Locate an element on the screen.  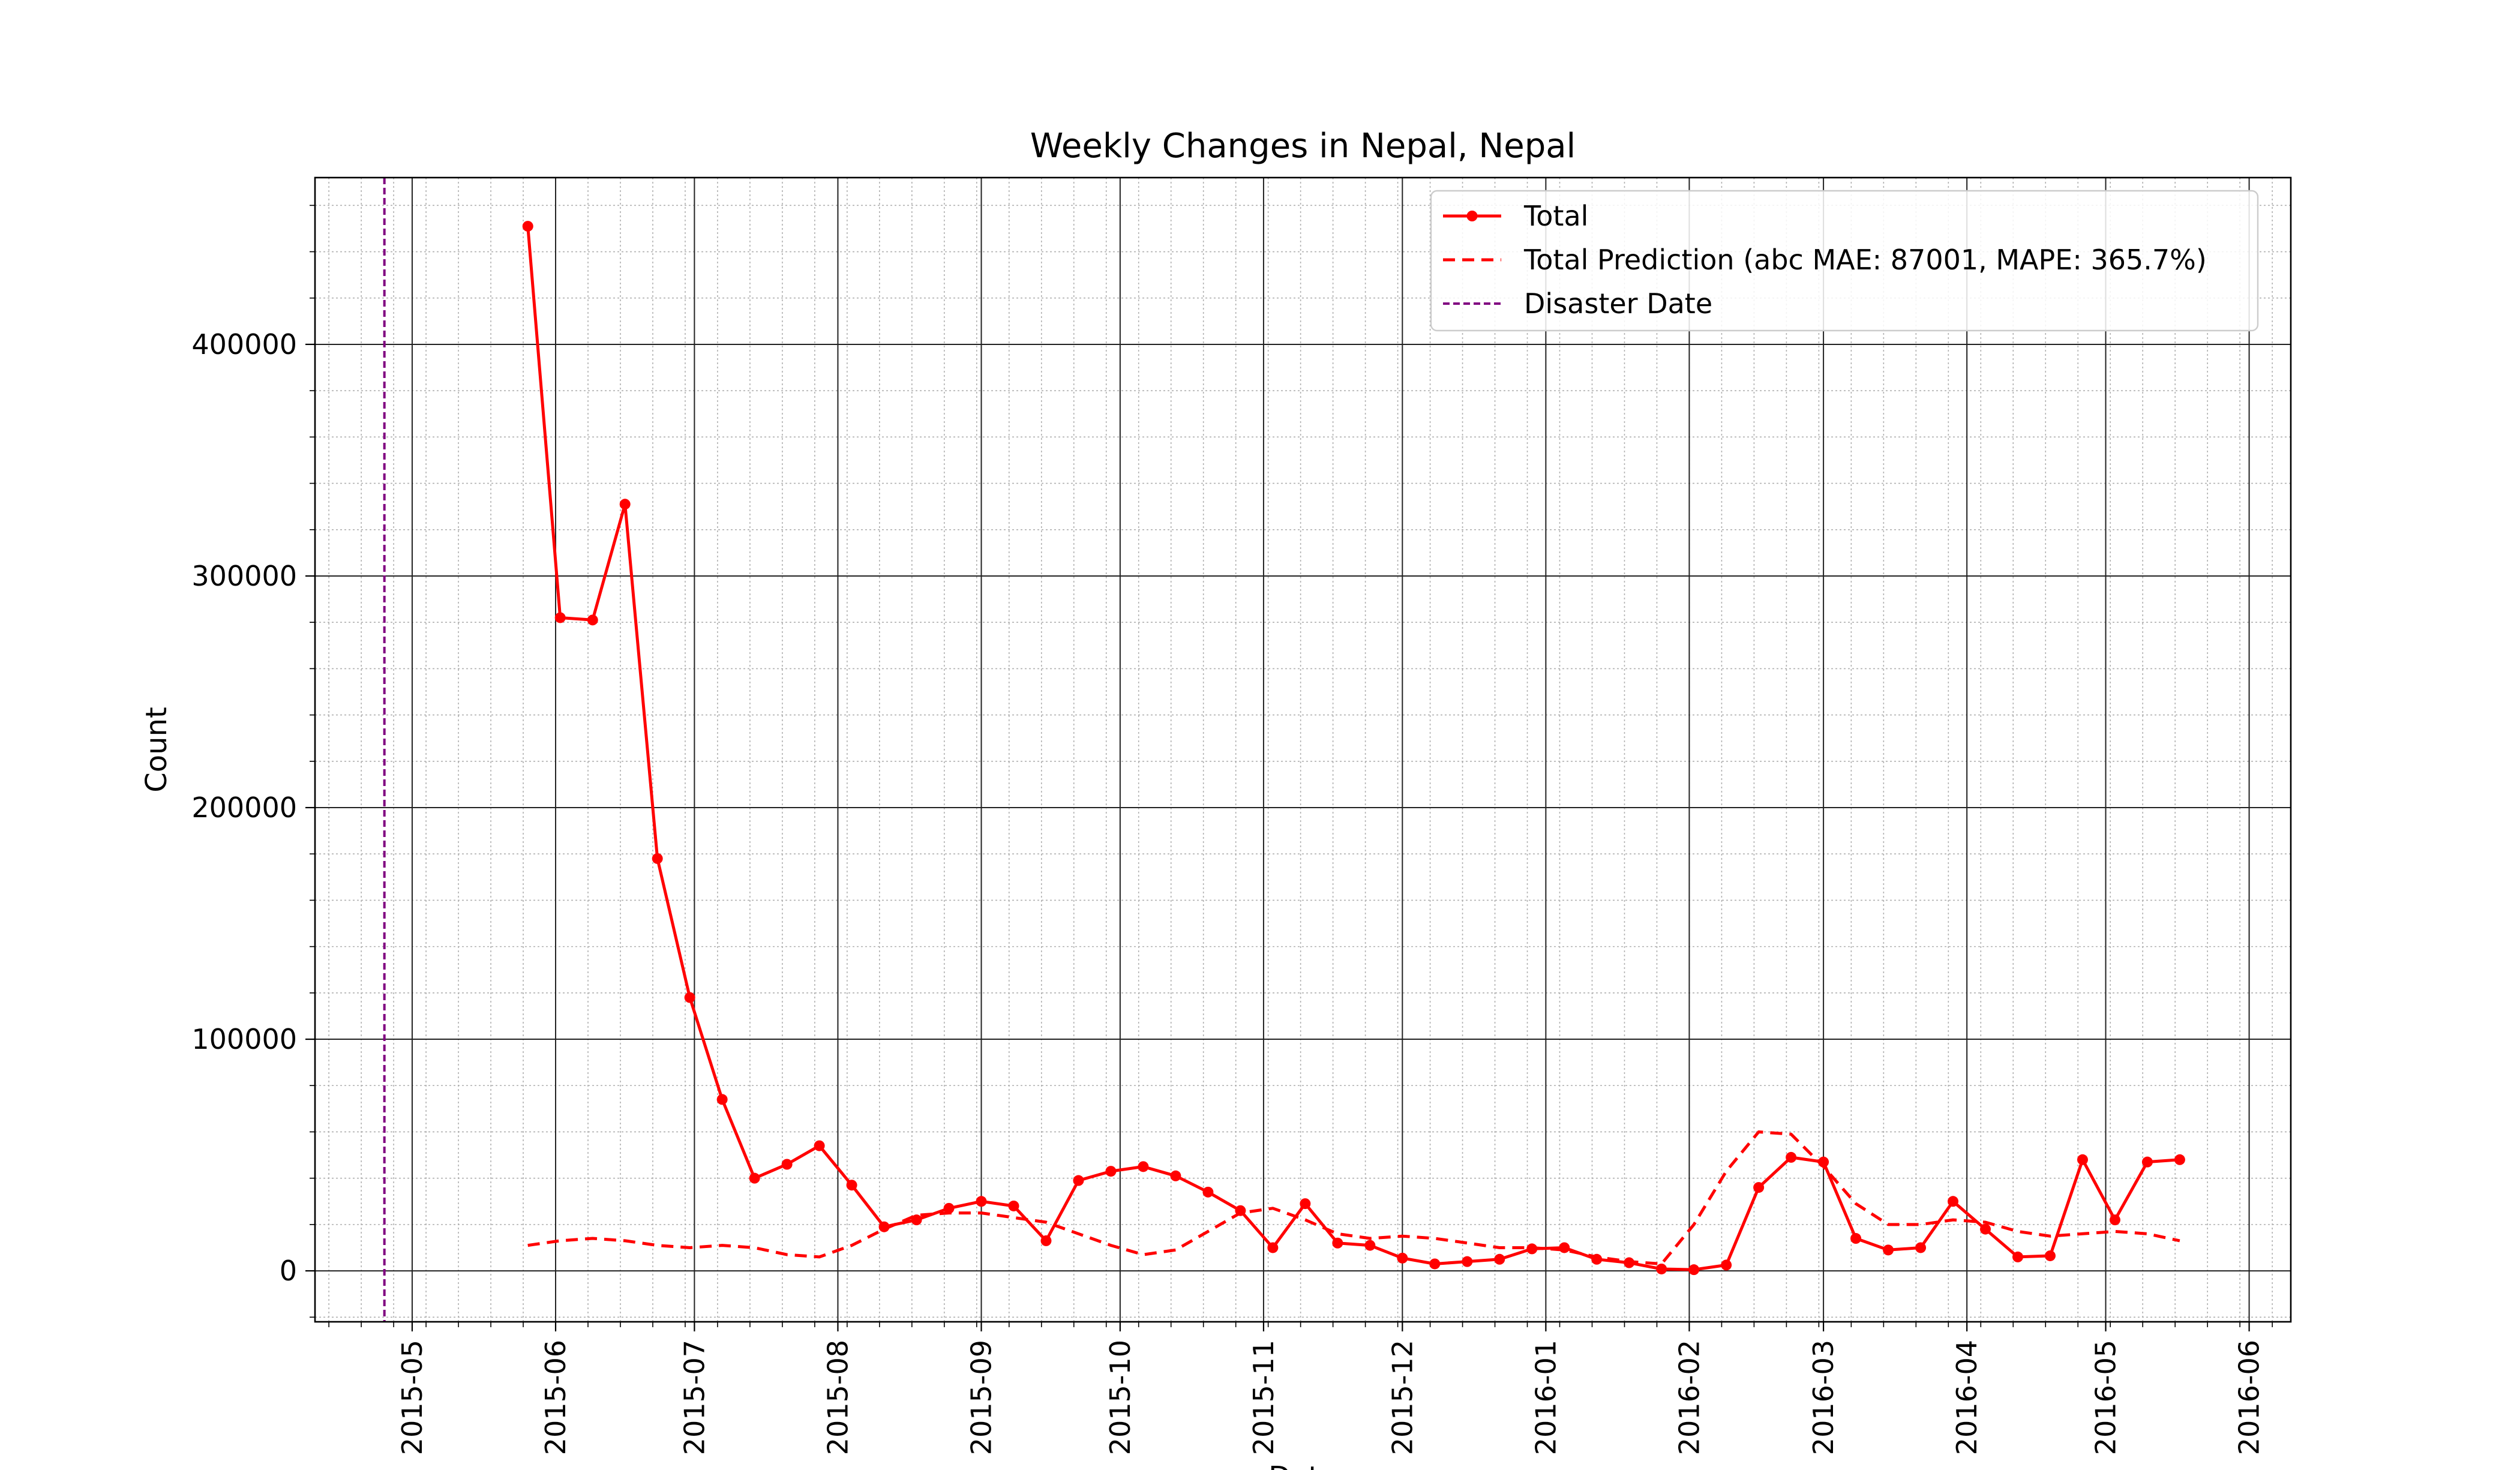
x-tick-label: 2016-03 is located at coordinates (1824, 1398).